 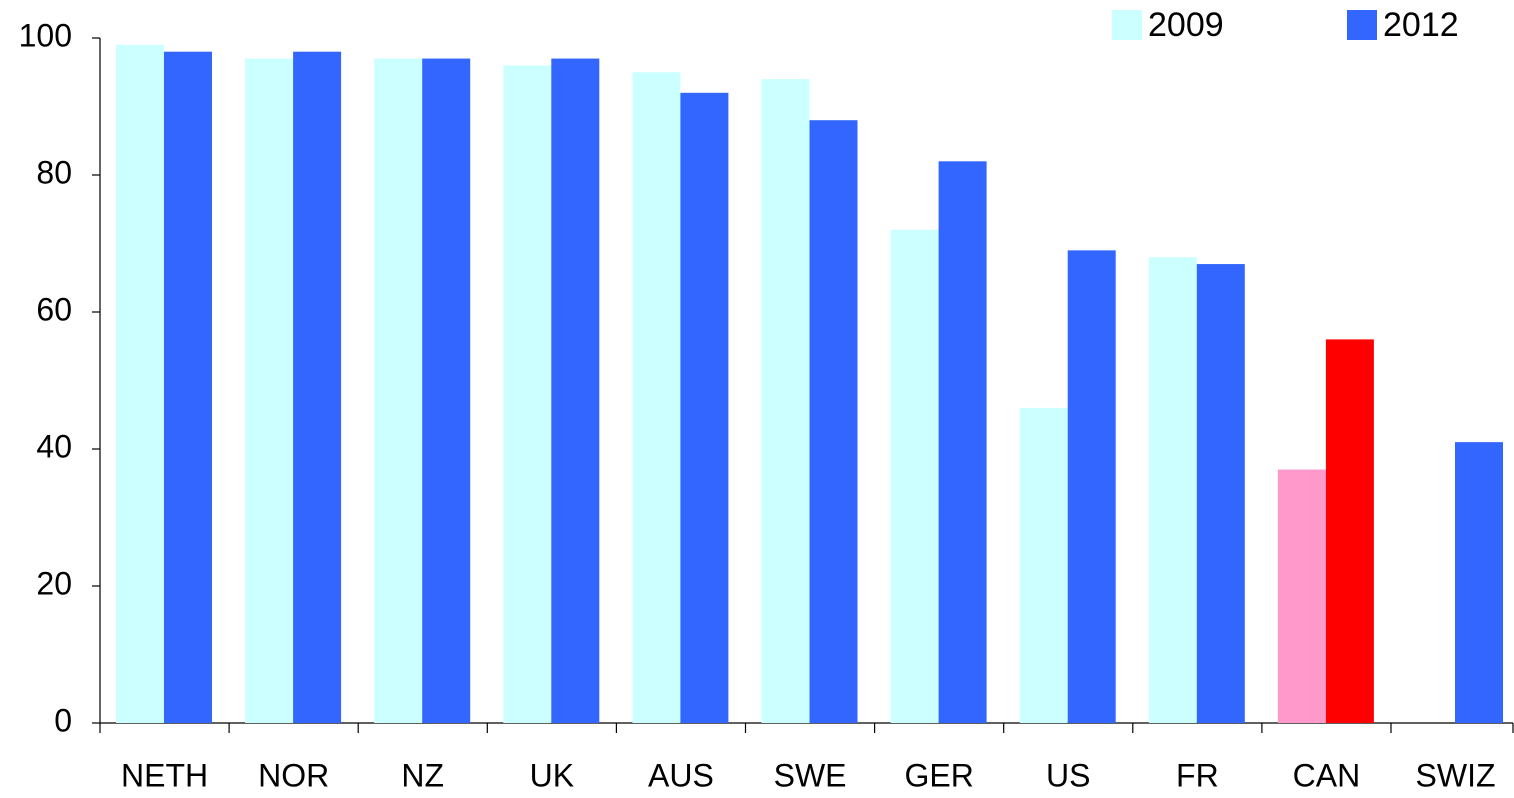 I want to click on legend-label: 2009, so click(x=1186, y=25).